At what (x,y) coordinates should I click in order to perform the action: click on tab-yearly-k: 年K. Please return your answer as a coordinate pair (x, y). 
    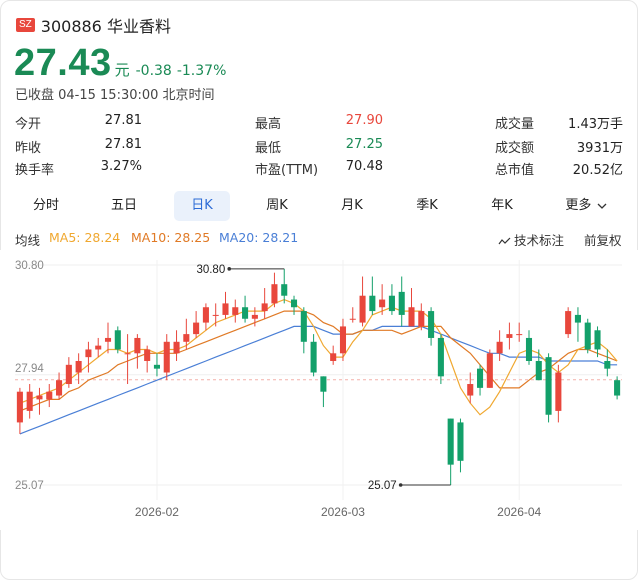
    Looking at the image, I should click on (502, 205).